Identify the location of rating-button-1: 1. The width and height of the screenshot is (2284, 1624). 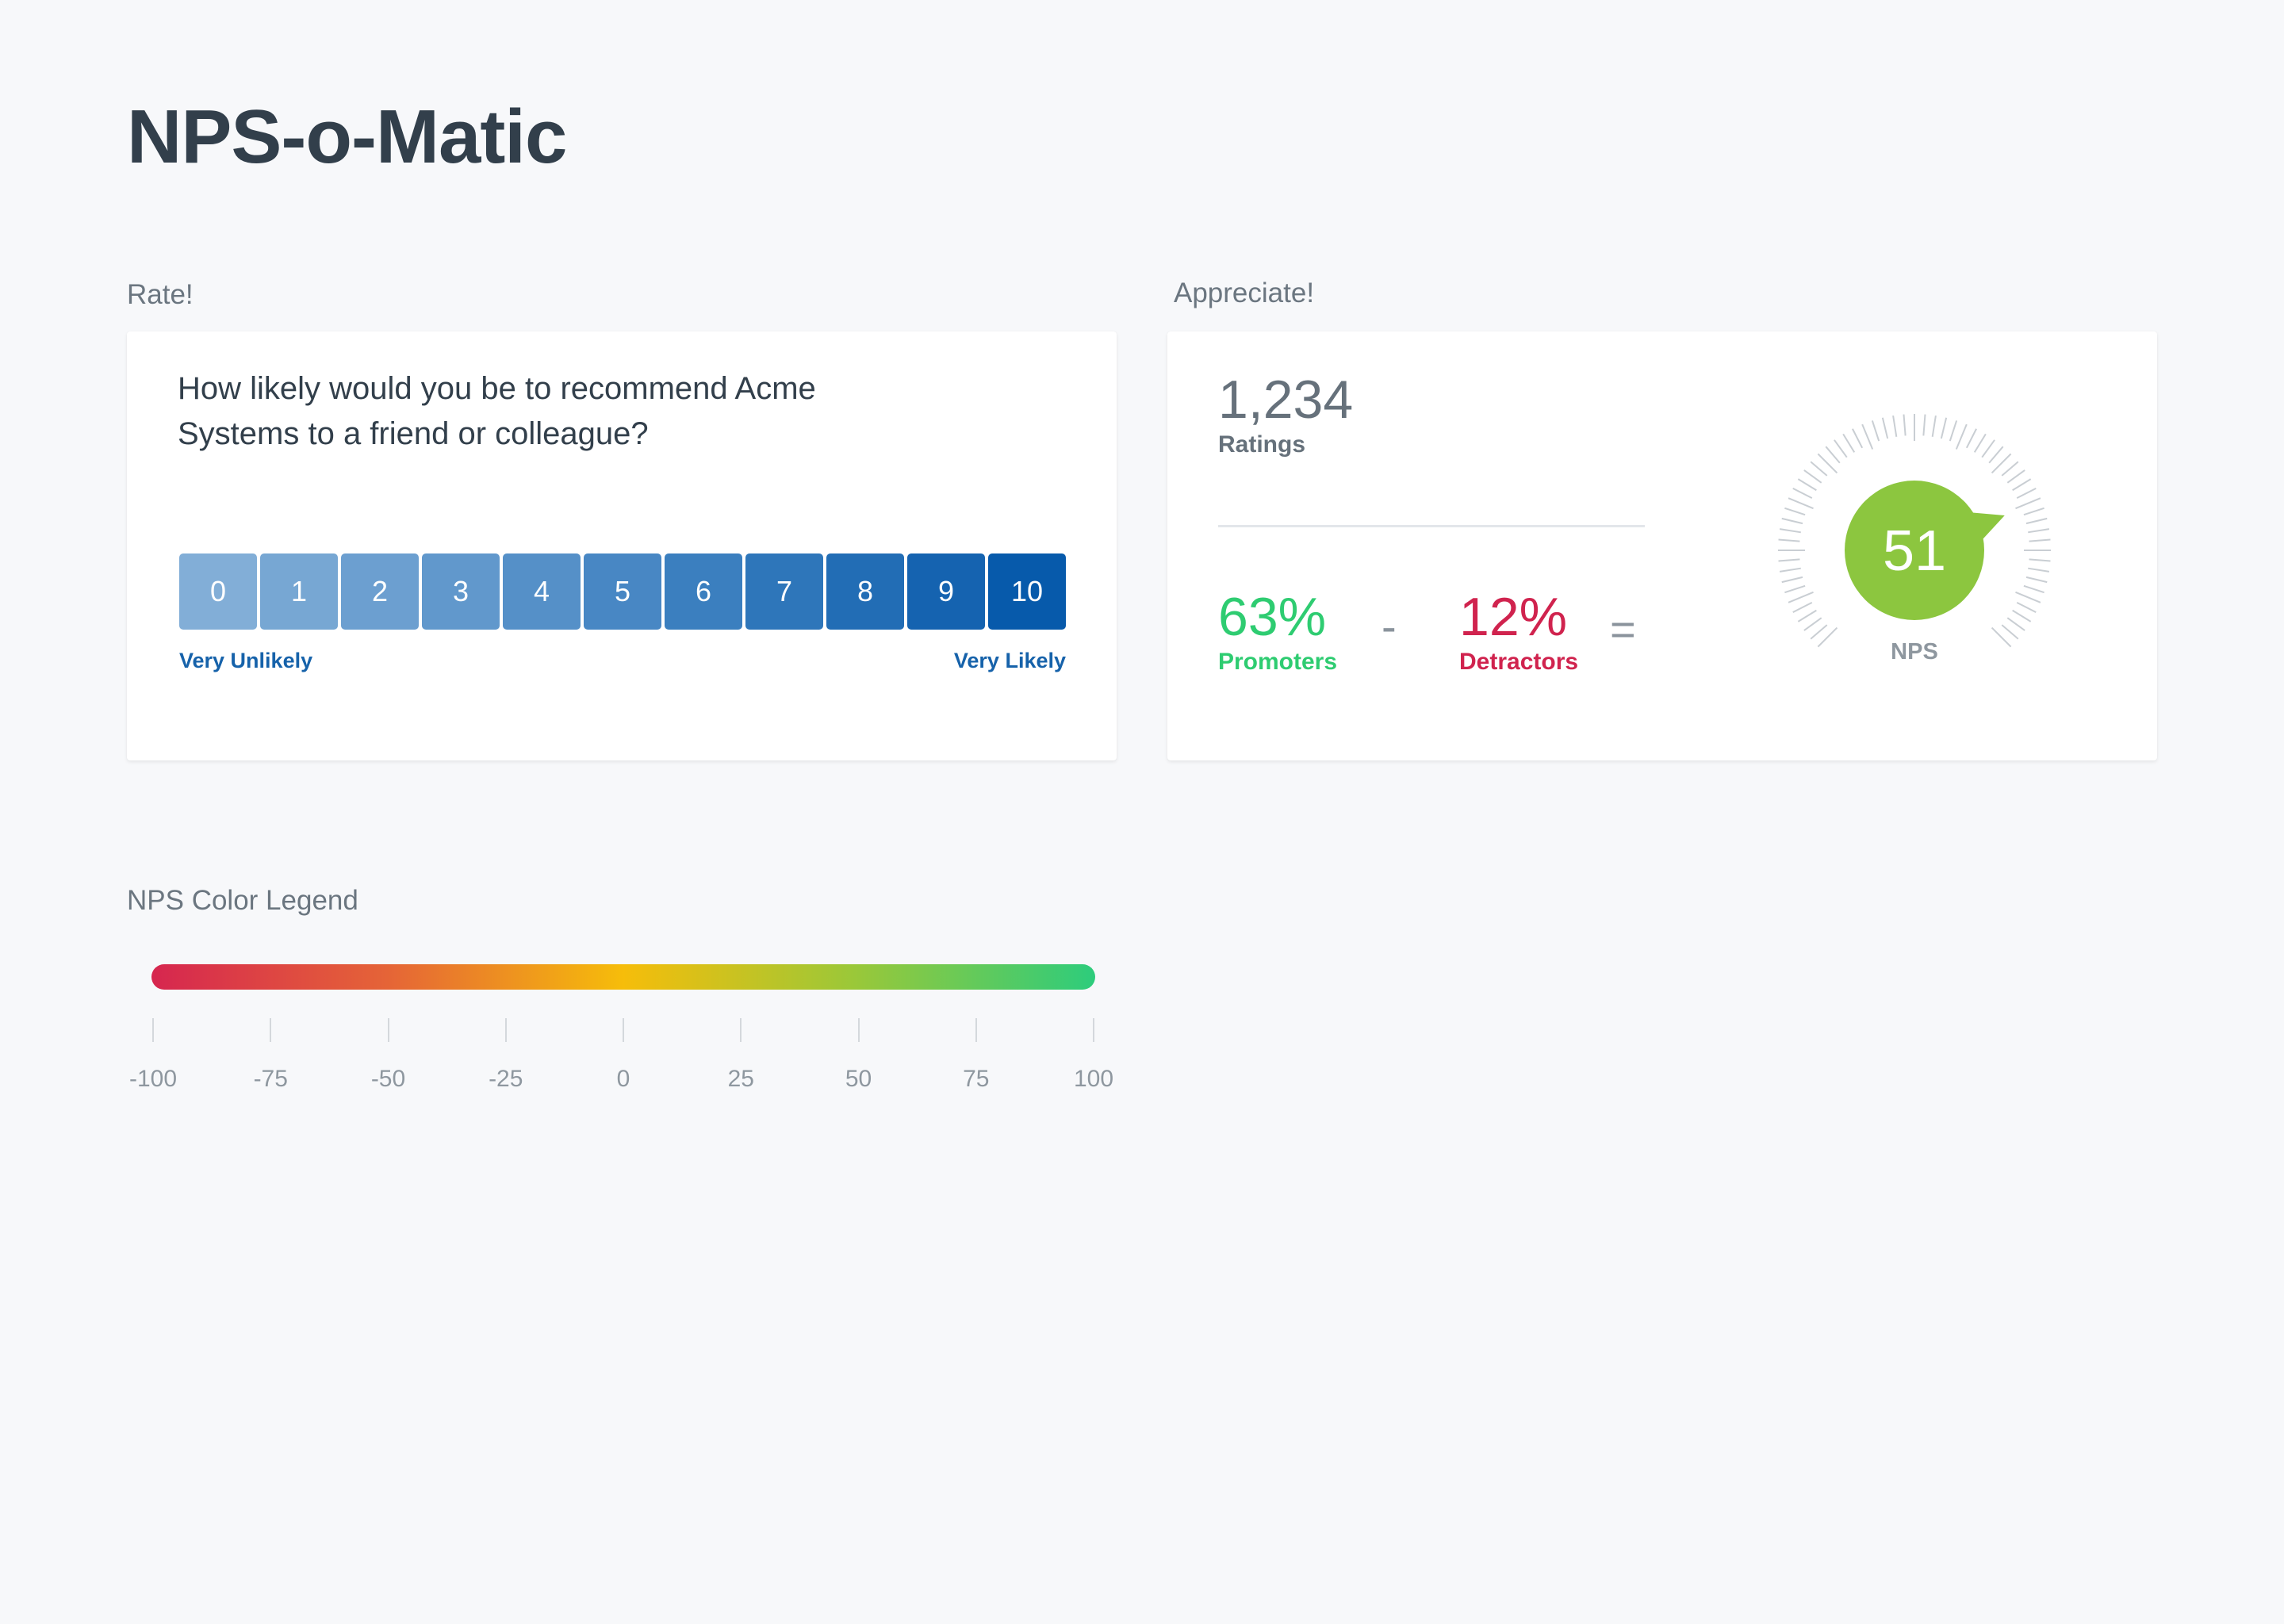
(299, 591).